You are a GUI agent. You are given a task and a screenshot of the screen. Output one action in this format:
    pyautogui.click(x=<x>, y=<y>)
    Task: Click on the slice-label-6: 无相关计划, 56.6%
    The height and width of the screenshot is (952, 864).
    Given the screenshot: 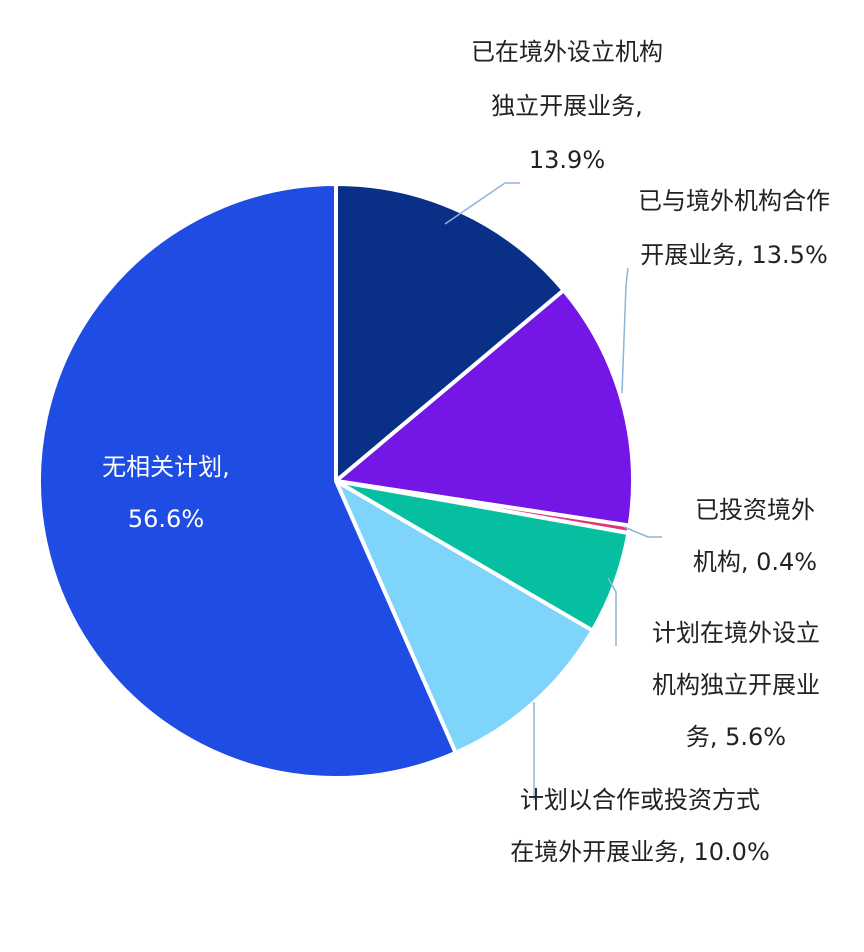 What is the action you would take?
    pyautogui.click(x=166, y=493)
    